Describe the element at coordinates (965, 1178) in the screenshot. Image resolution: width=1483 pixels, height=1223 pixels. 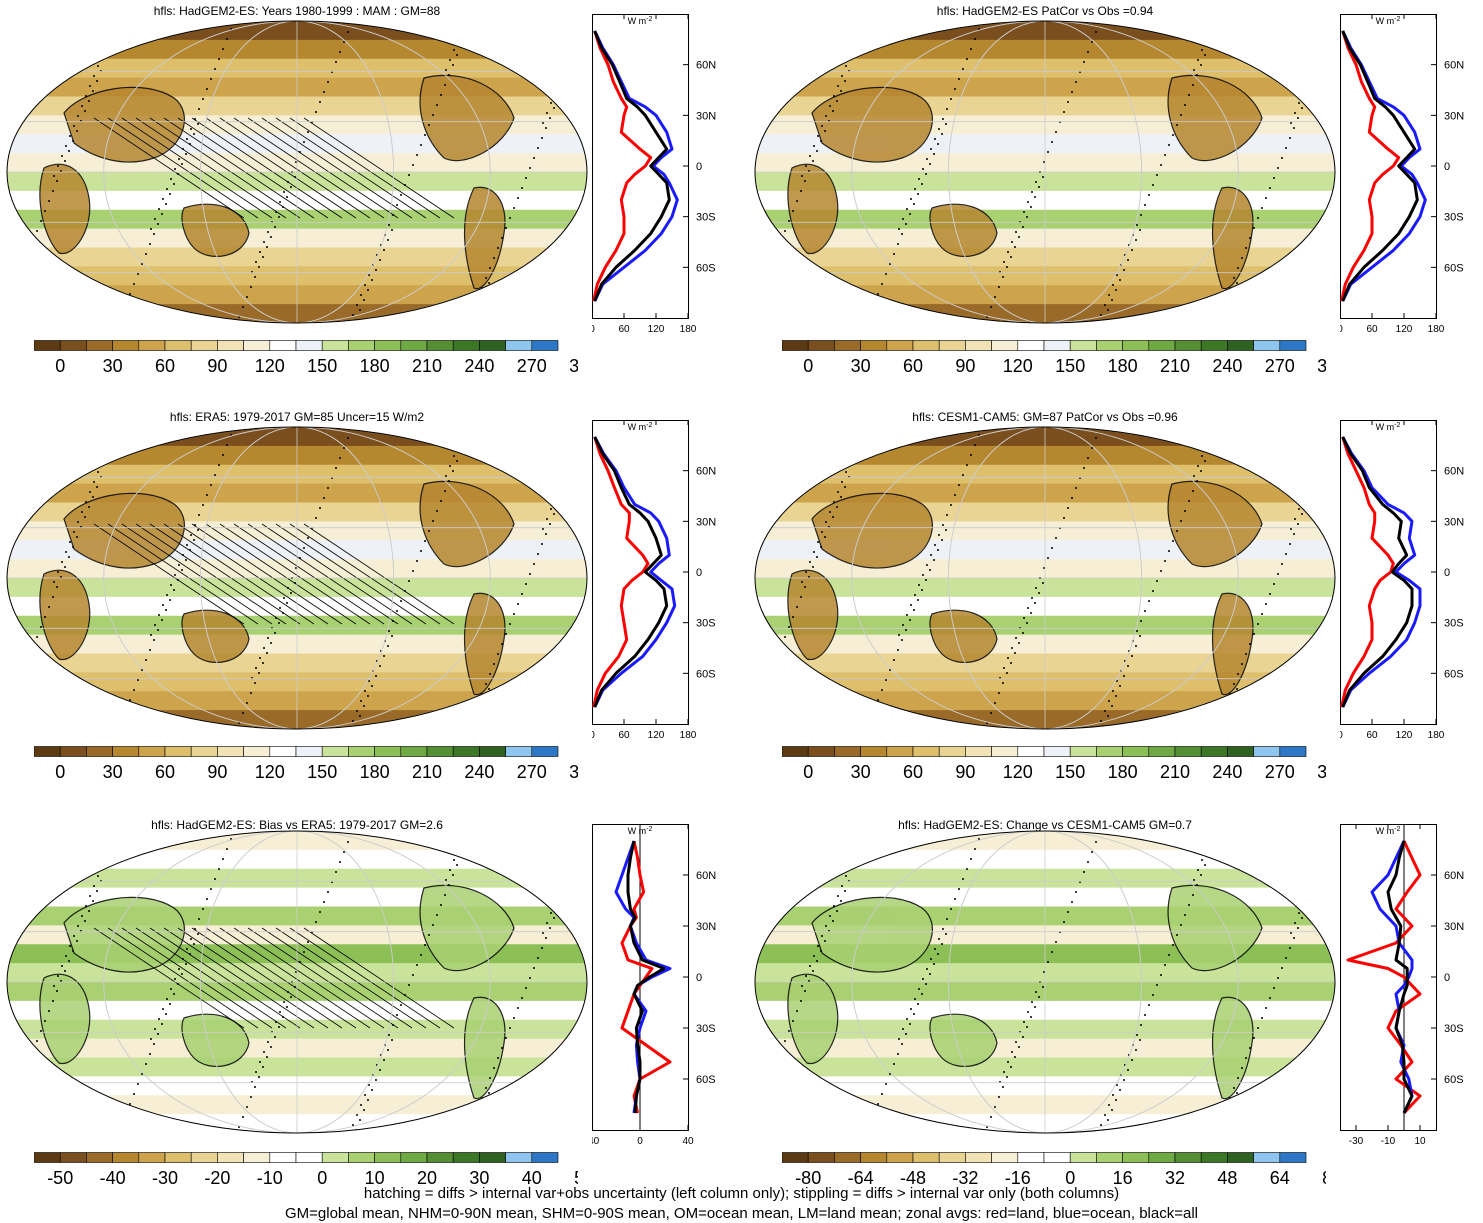
I see `colorbar-label: -32` at that location.